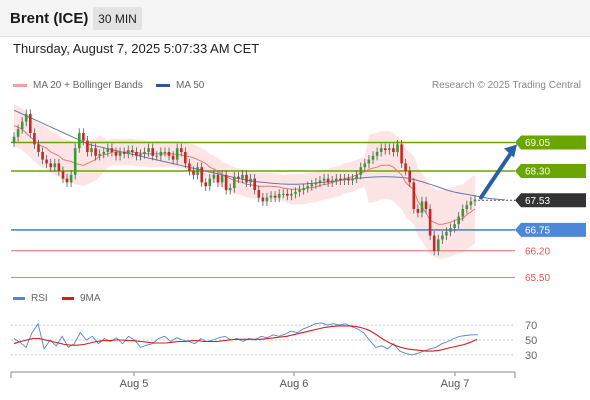 The image size is (590, 400). I want to click on legend-ma50-label: MA 50, so click(190, 85).